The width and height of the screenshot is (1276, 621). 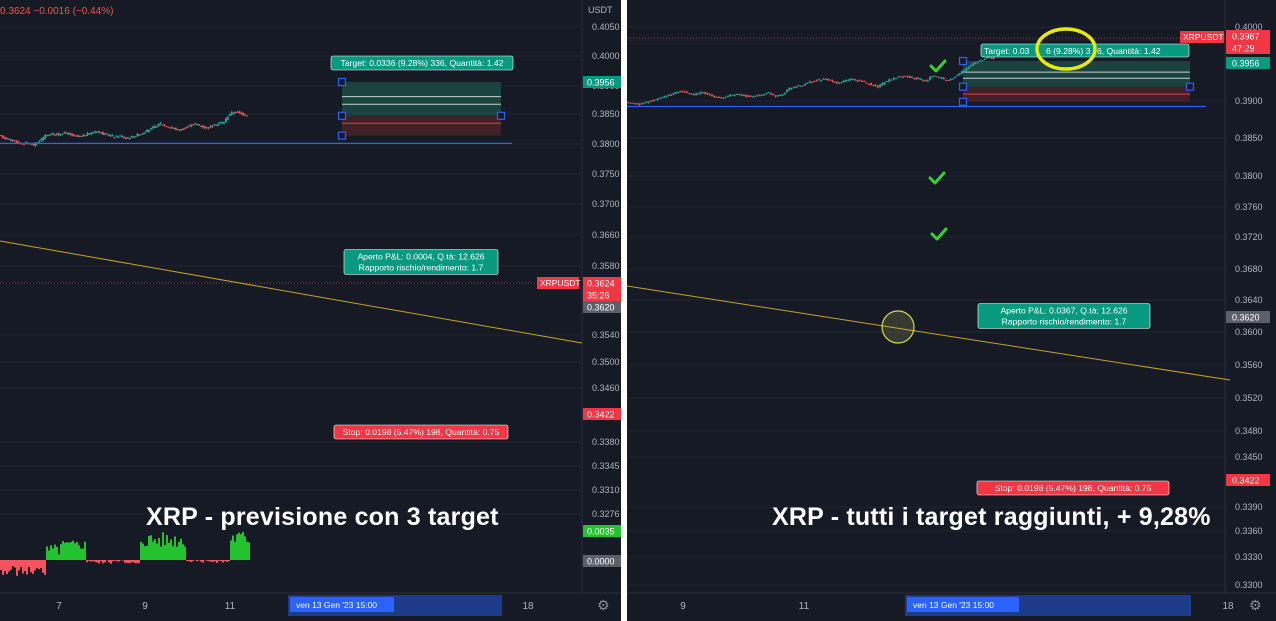 What do you see at coordinates (606, 56) in the screenshot?
I see `y-tick-label: 0.4000` at bounding box center [606, 56].